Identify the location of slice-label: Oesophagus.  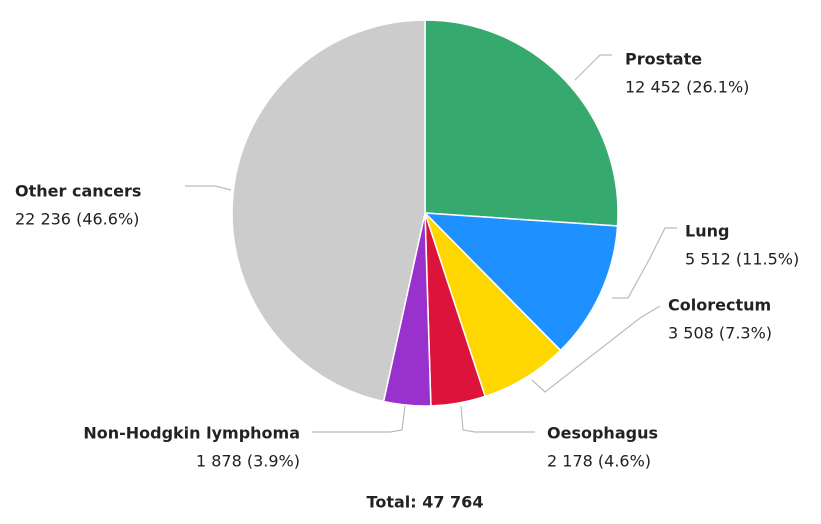
(602, 433).